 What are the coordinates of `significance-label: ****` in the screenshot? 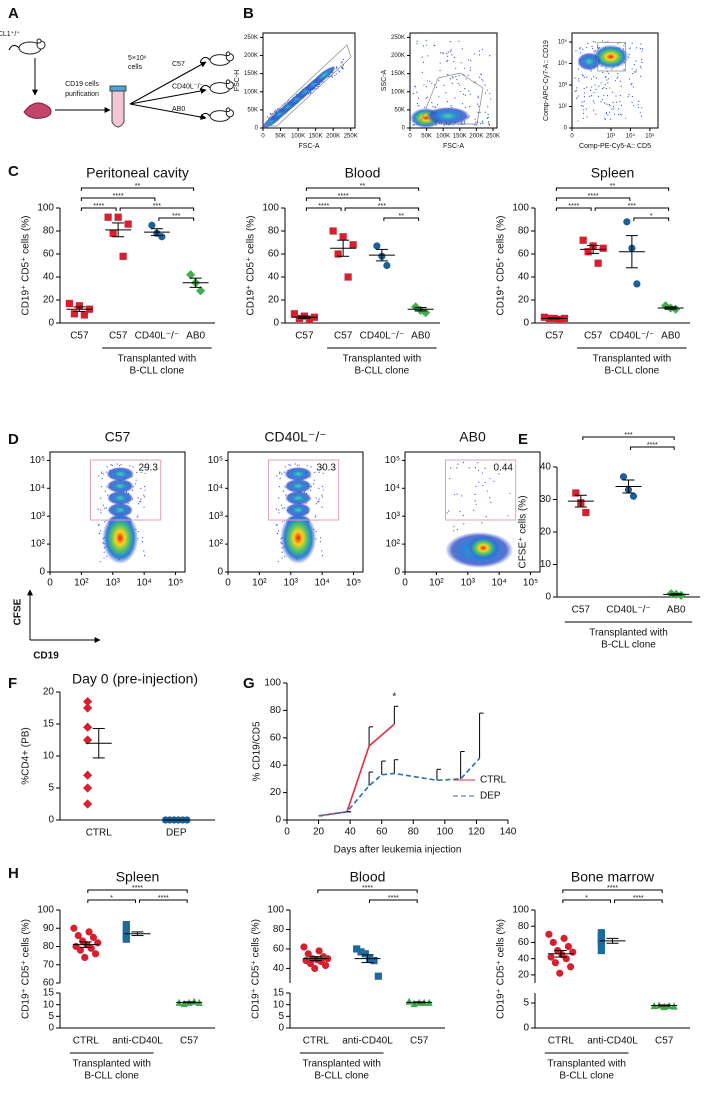 It's located at (98, 206).